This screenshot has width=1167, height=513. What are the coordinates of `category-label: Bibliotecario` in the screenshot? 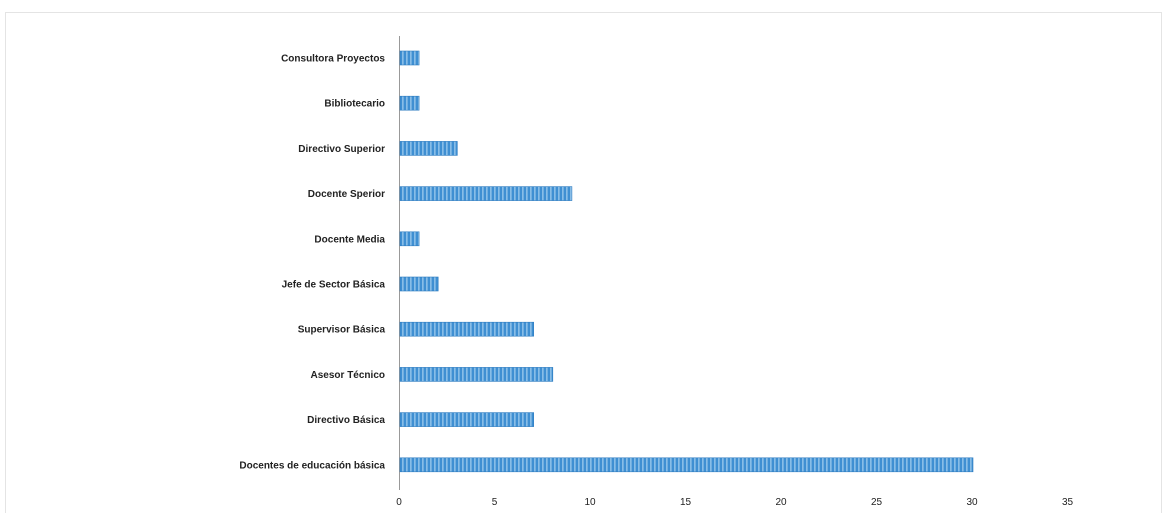 It's located at (354, 104).